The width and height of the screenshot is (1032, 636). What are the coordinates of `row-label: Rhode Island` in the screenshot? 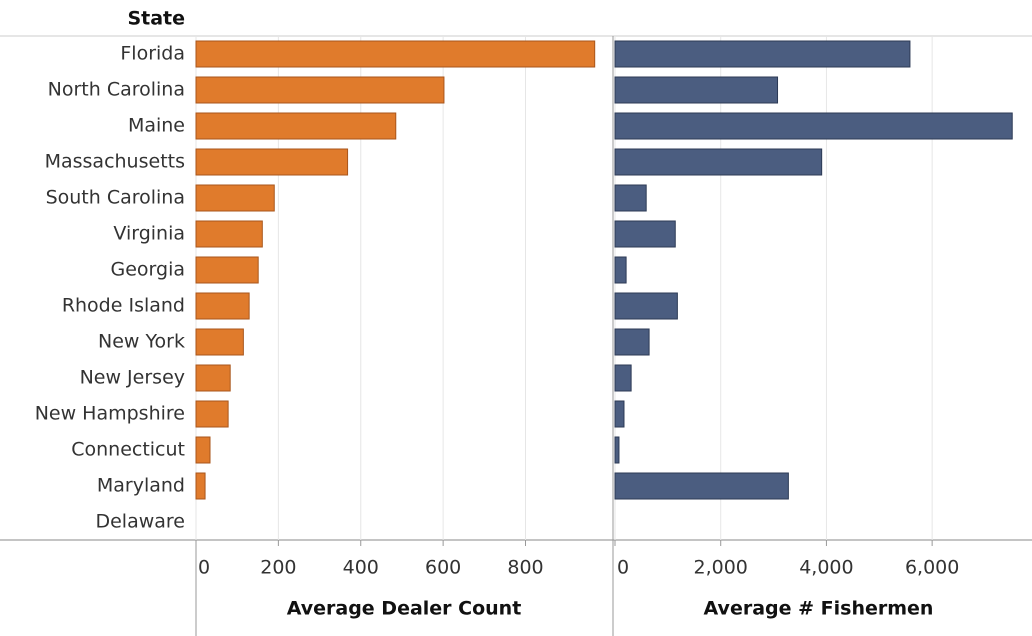 It's located at (123, 306).